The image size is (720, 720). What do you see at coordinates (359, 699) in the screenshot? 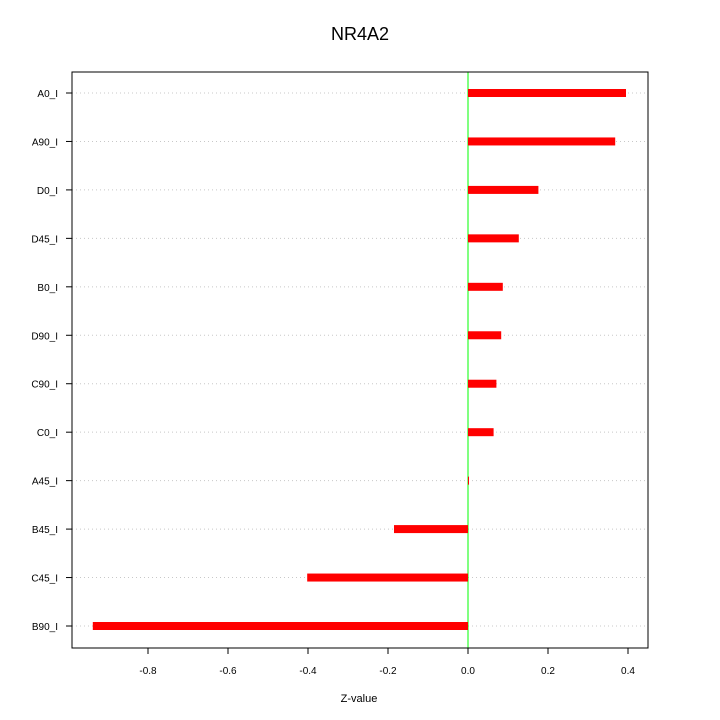
I see `x-axis-label: Z-value` at bounding box center [359, 699].